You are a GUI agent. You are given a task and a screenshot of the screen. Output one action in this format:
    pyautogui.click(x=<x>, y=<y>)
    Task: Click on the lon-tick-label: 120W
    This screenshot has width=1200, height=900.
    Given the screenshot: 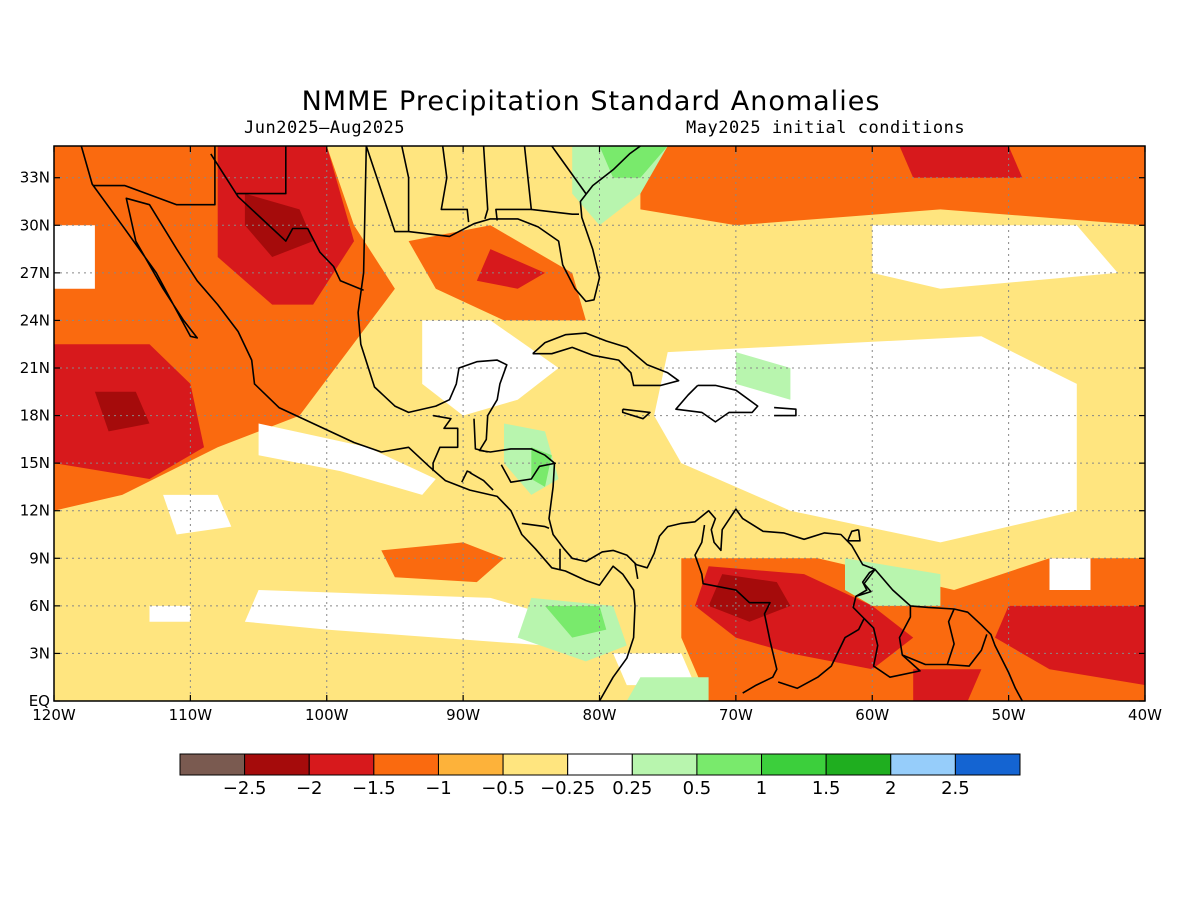 What is the action you would take?
    pyautogui.click(x=54, y=715)
    